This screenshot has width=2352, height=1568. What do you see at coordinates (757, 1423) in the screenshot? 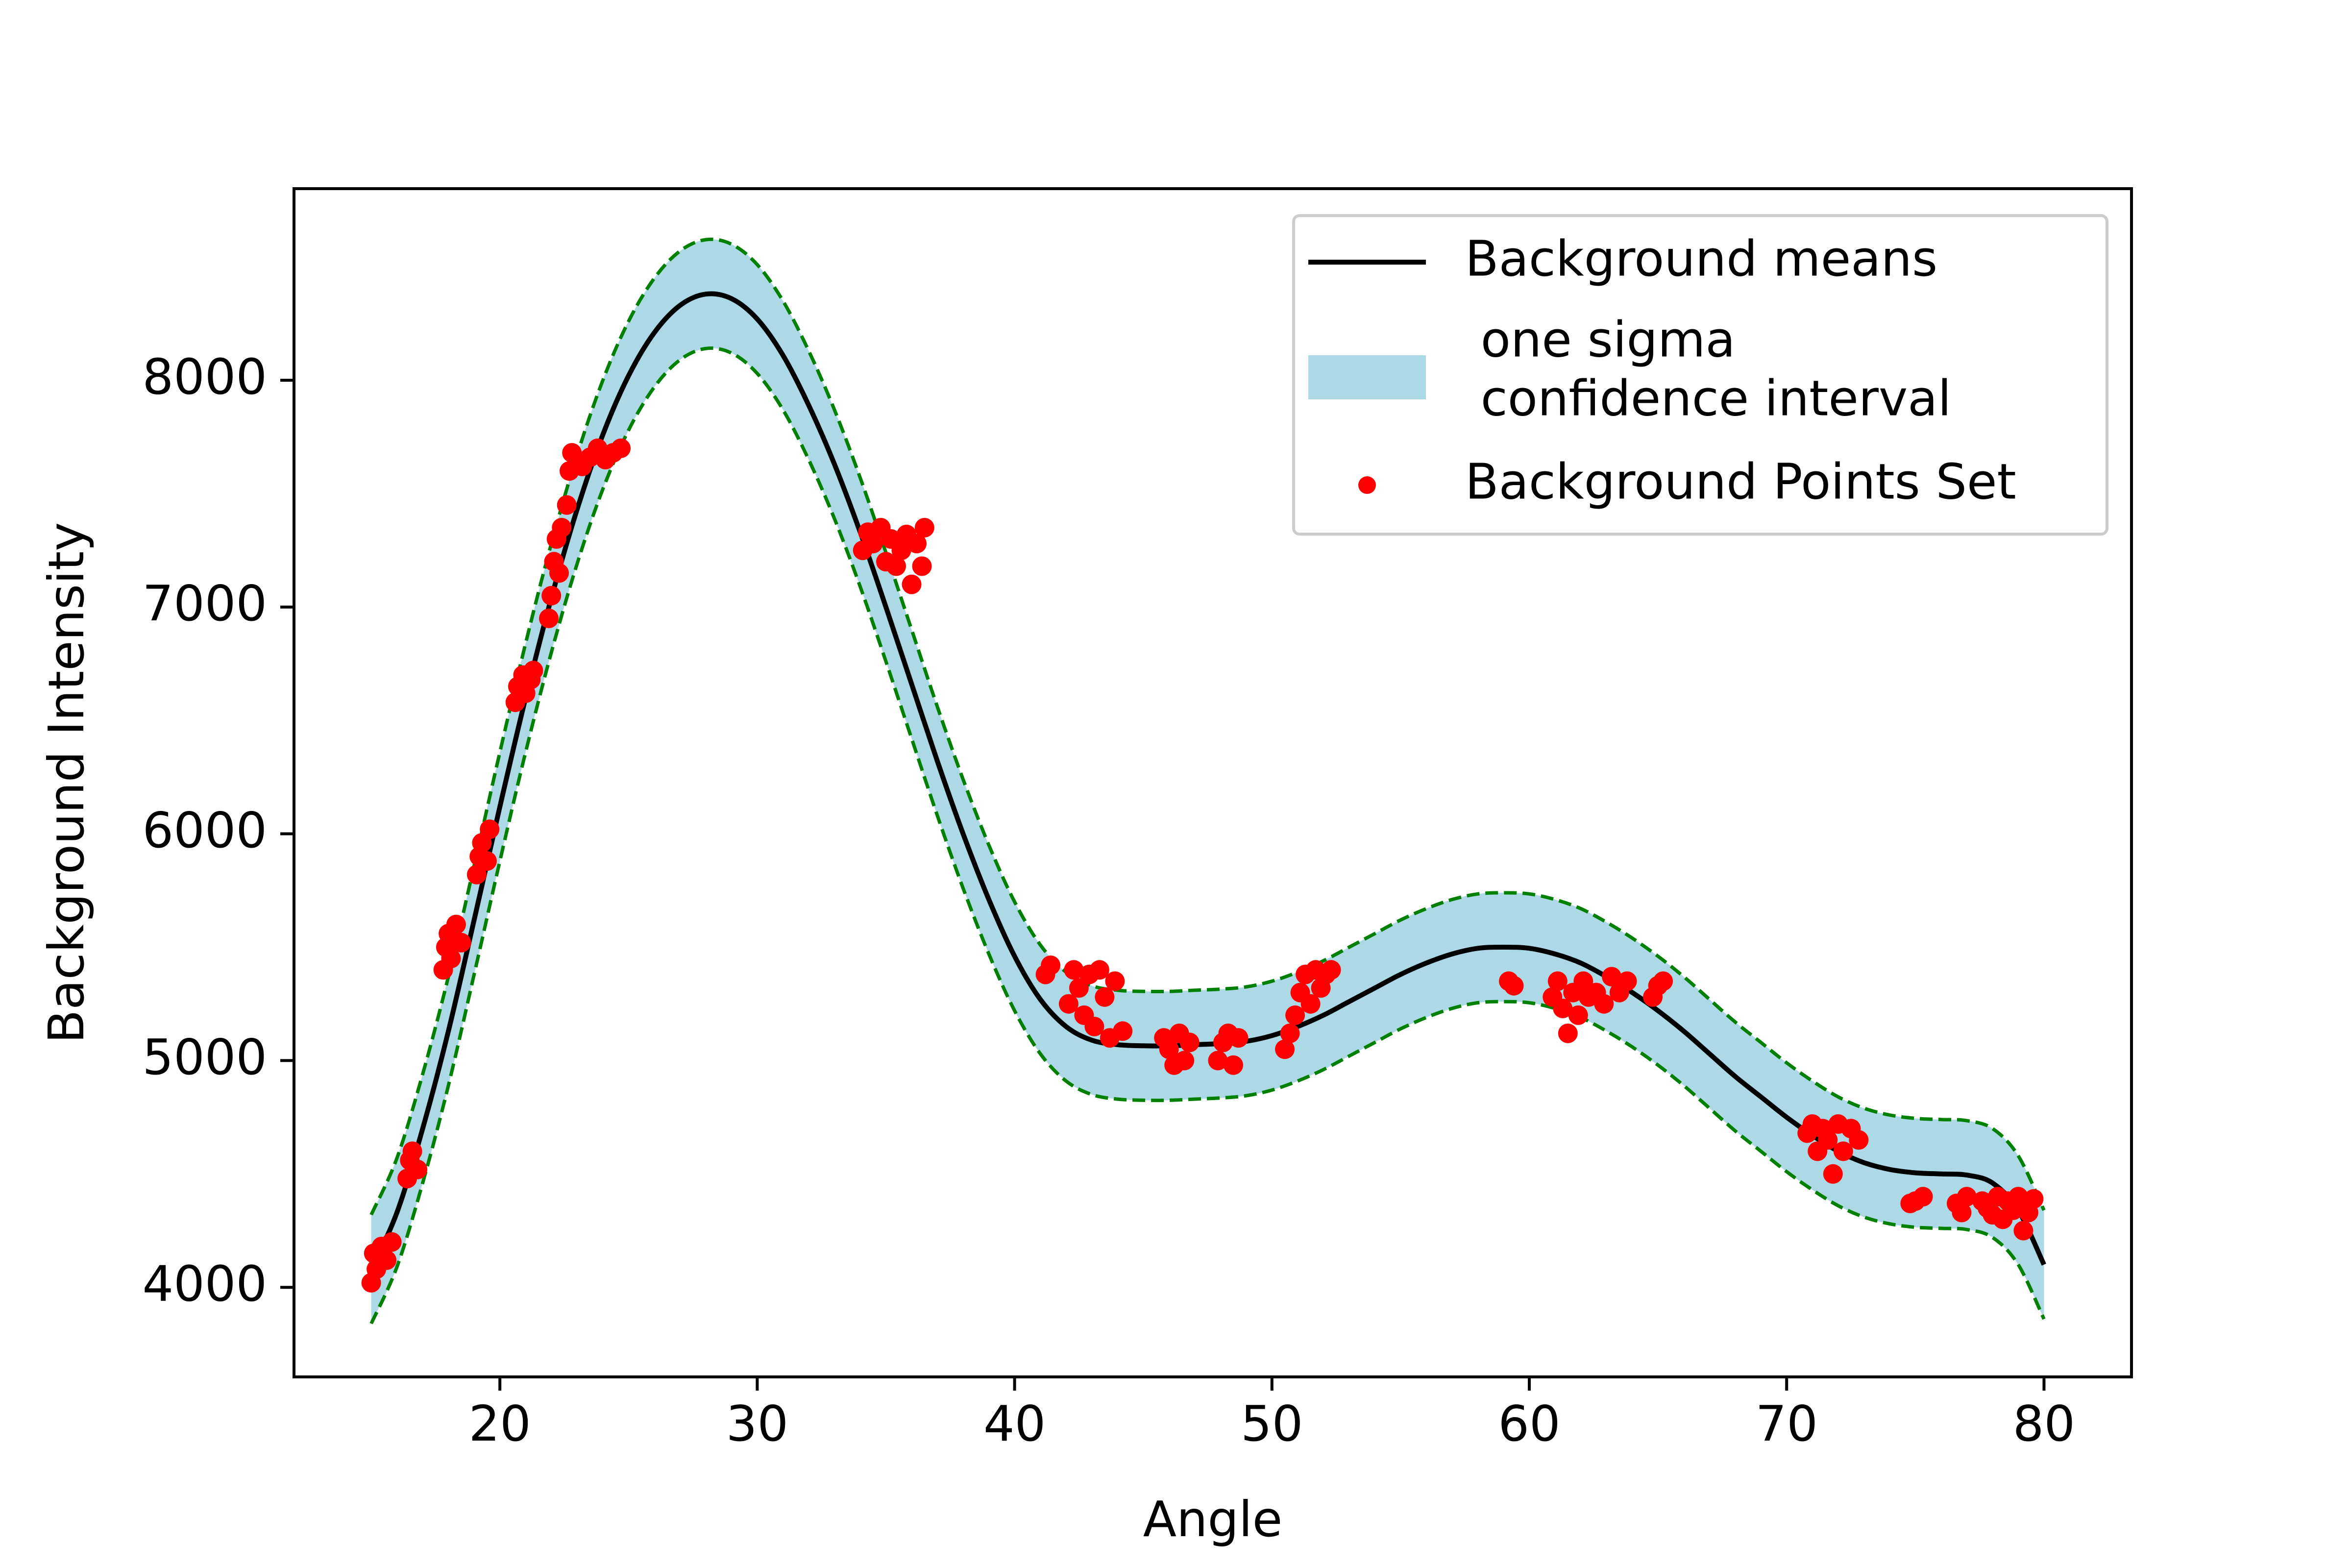
I see `x-tick-label: 30` at bounding box center [757, 1423].